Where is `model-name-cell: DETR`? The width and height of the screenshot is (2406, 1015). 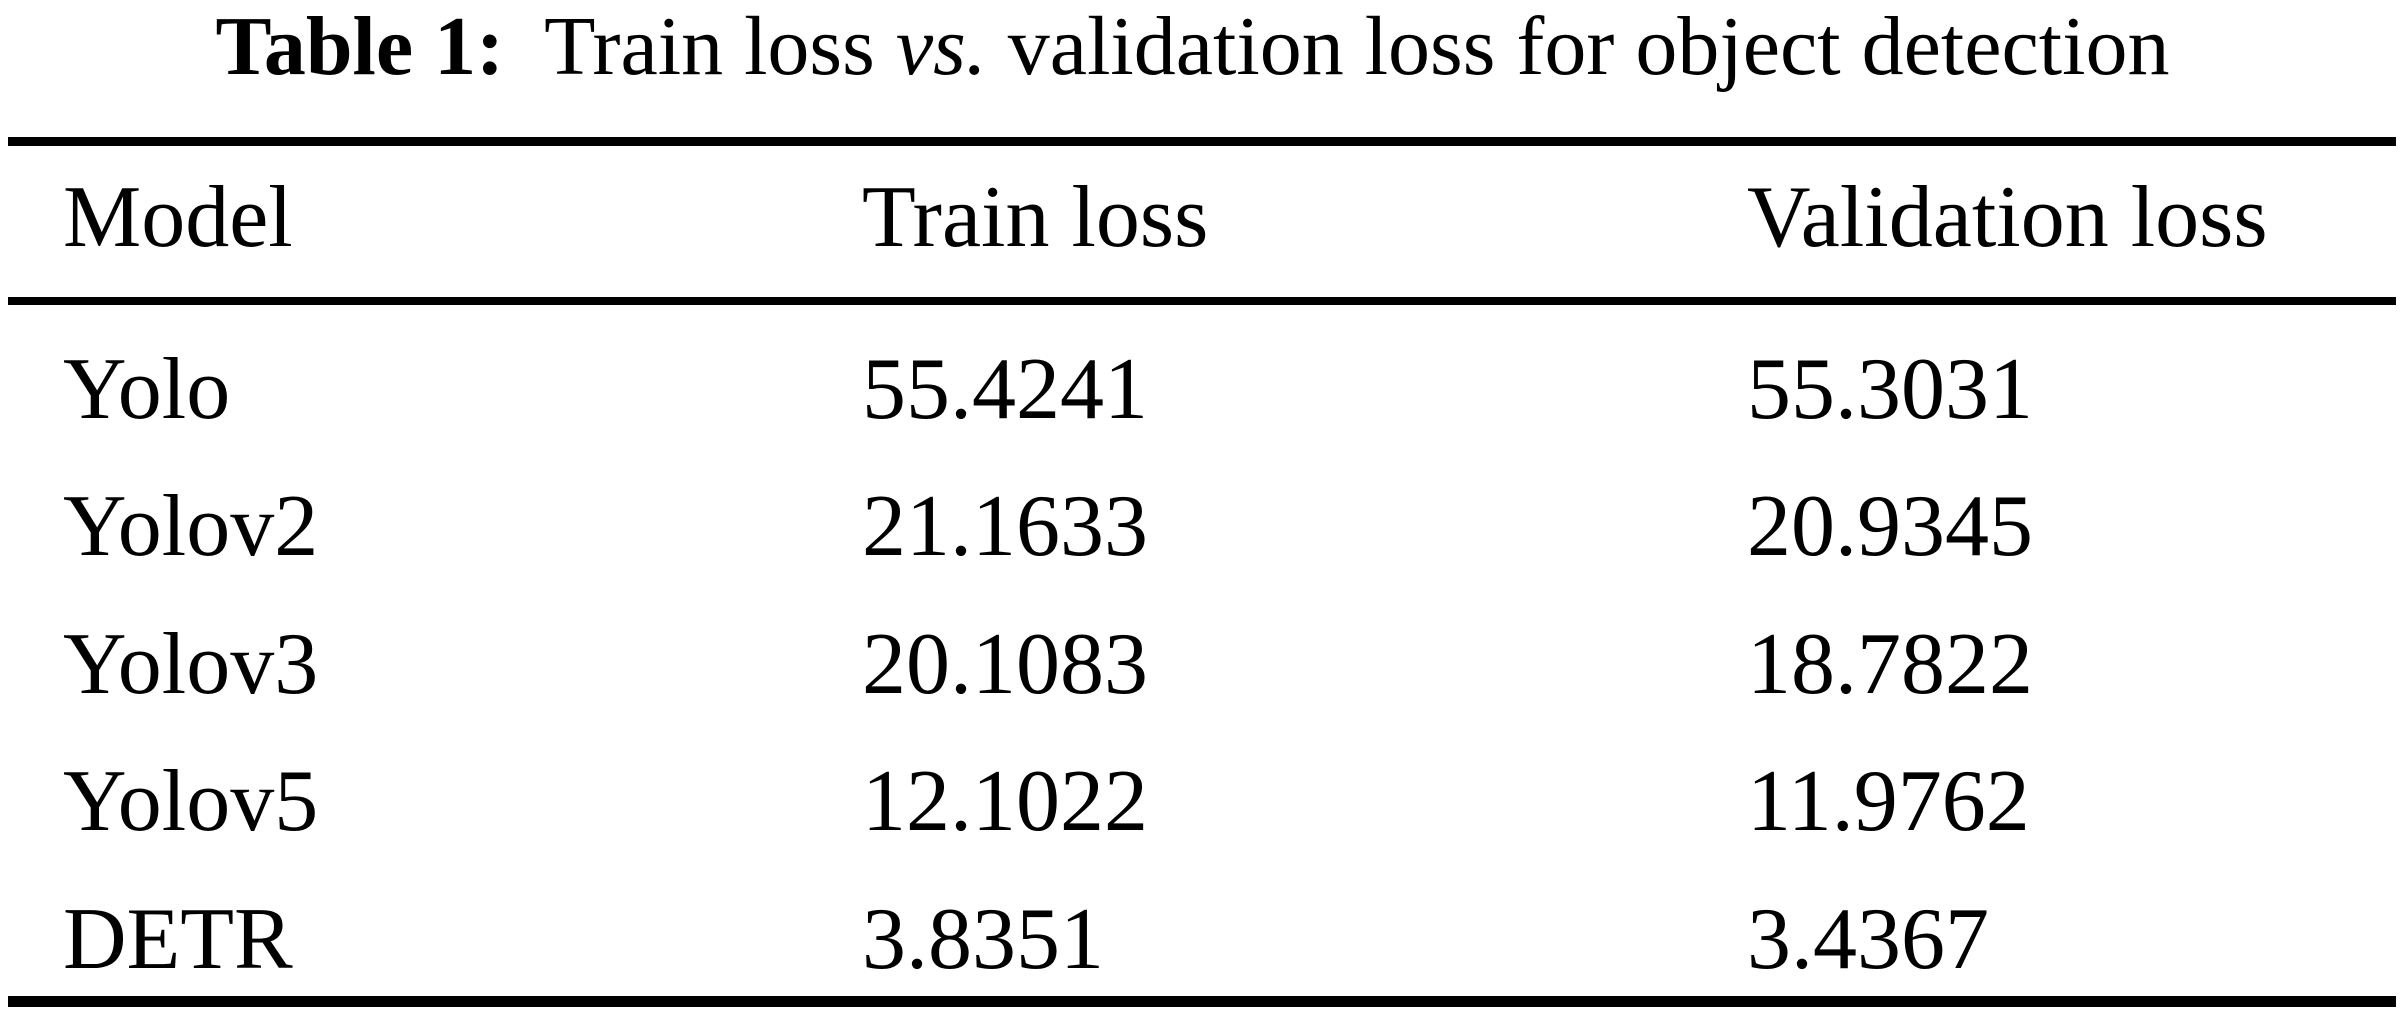 model-name-cell: DETR is located at coordinates (178, 939).